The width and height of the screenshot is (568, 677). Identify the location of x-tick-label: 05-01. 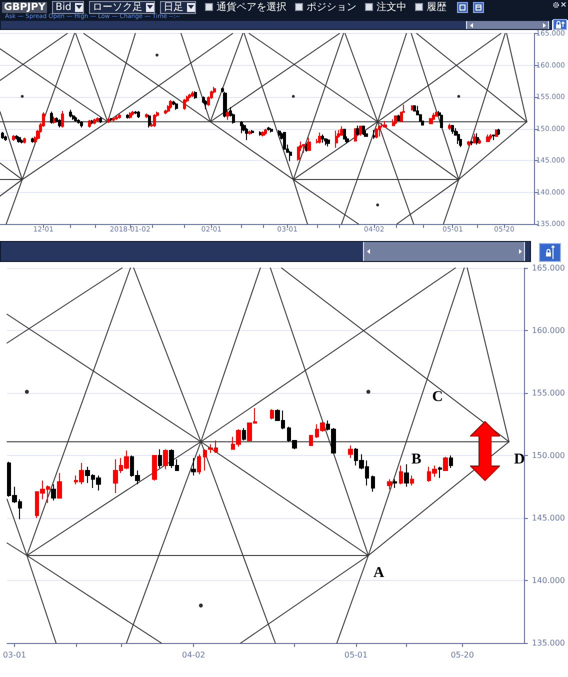
(356, 655).